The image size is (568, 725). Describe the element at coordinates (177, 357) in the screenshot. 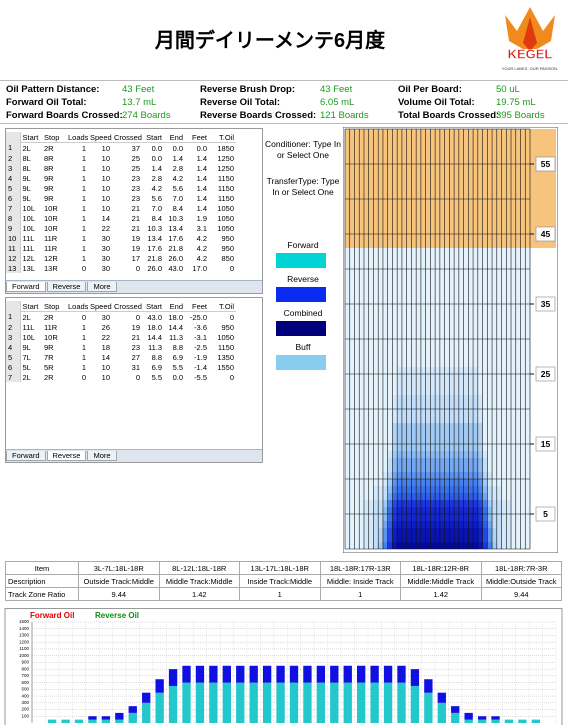

I see `table-cell: 6.9` at that location.